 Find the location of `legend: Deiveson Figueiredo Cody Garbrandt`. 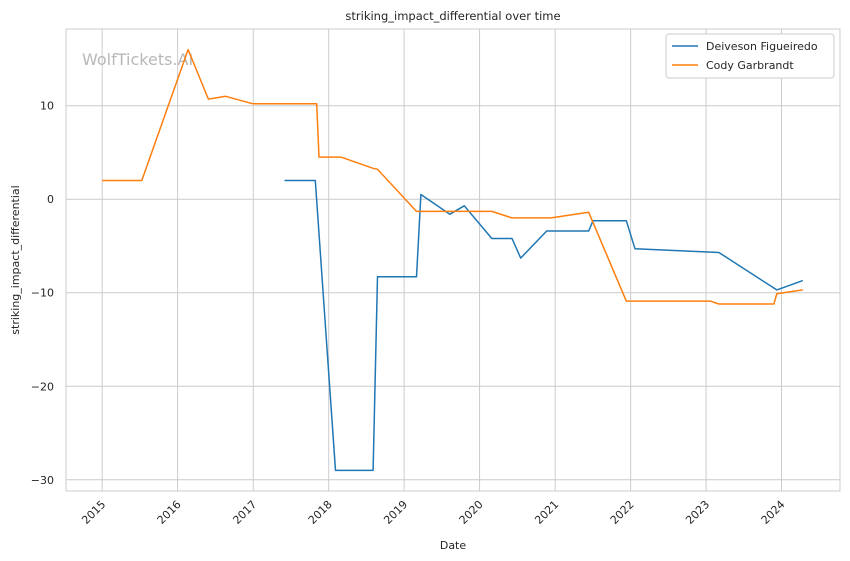

legend: Deiveson Figueiredo Cody Garbrandt is located at coordinates (750, 56).